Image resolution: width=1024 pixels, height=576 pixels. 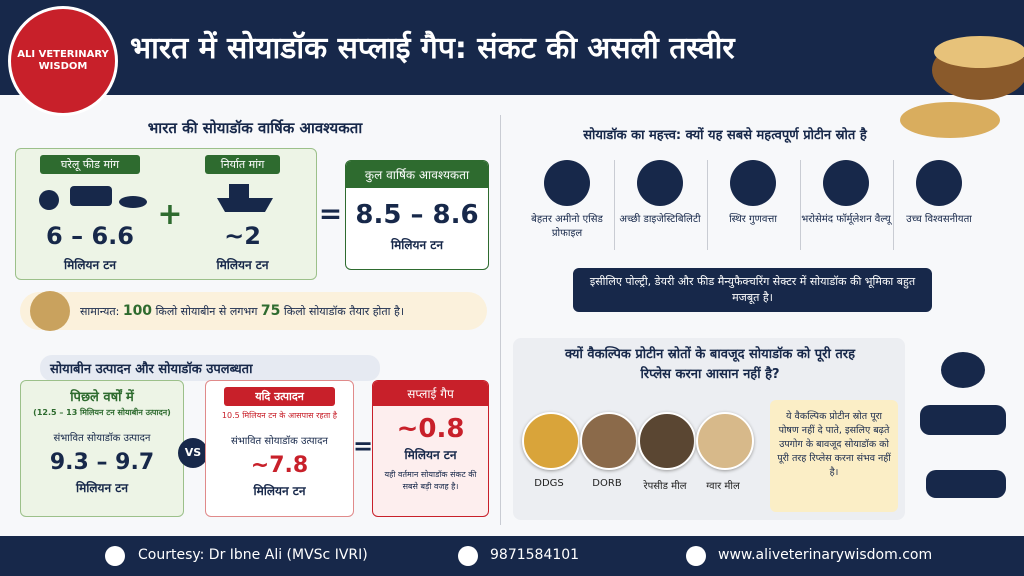 What do you see at coordinates (939, 219) in the screenshot?
I see `icon-label: उच्च विश्वसनीयता` at bounding box center [939, 219].